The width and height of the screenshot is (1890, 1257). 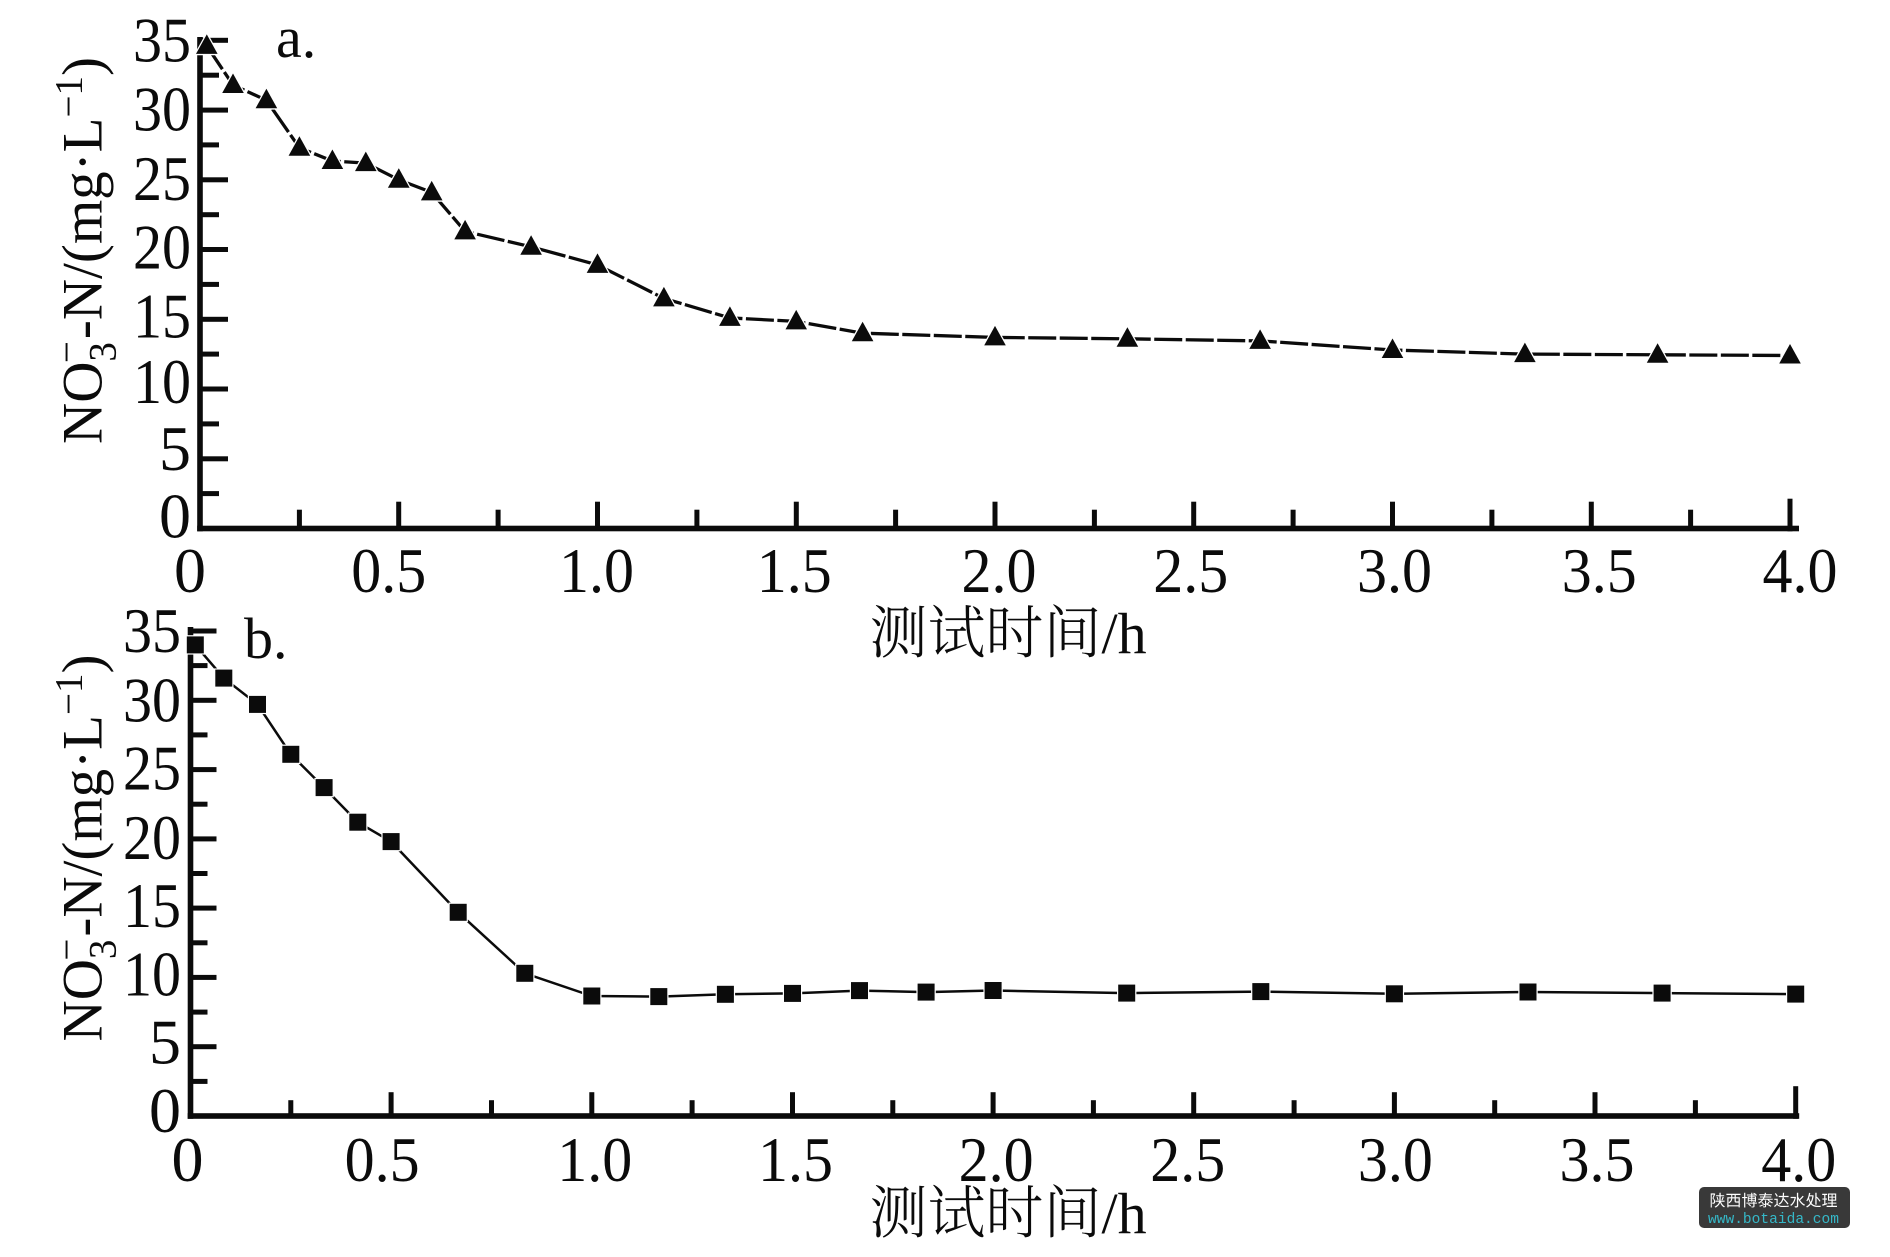 I want to click on svg-text: b., so click(x=266, y=638).